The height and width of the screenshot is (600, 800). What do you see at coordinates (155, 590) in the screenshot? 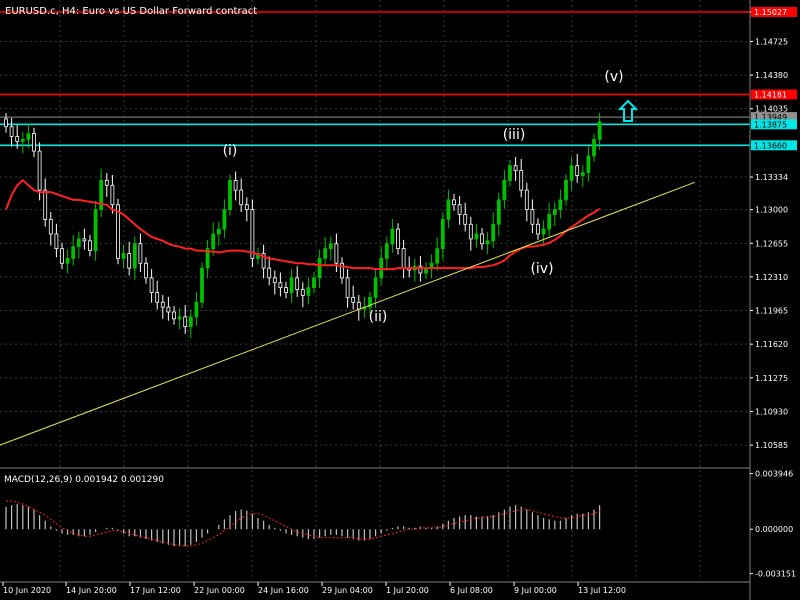
I see `time-tick-label: 17 Jun 12:00` at bounding box center [155, 590].